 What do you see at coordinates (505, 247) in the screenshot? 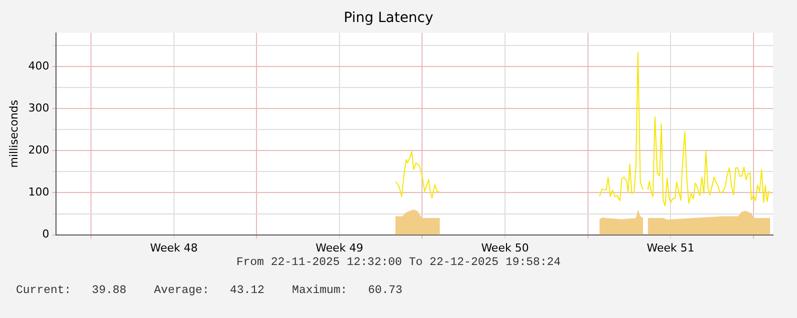
I see `x-tick-label: Week 50` at bounding box center [505, 247].